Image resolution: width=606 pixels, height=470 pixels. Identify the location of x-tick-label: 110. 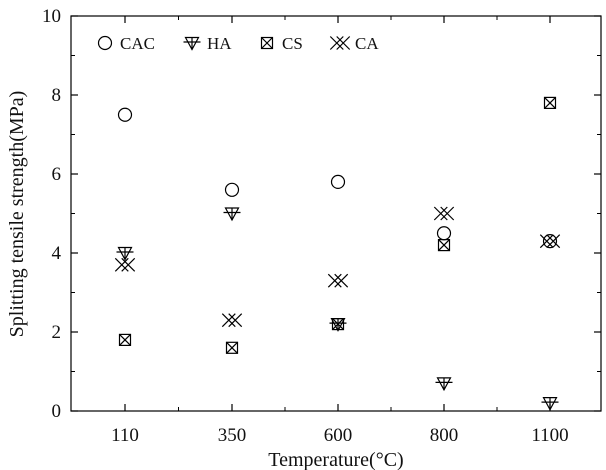
(125, 435).